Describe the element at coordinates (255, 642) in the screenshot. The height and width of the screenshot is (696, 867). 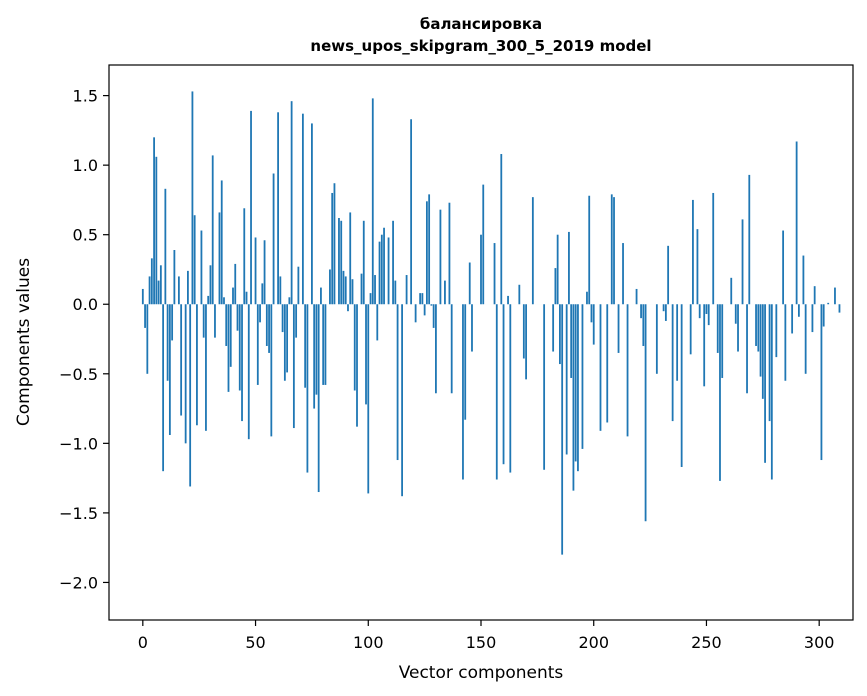
I see `x-tick-label: 50` at that location.